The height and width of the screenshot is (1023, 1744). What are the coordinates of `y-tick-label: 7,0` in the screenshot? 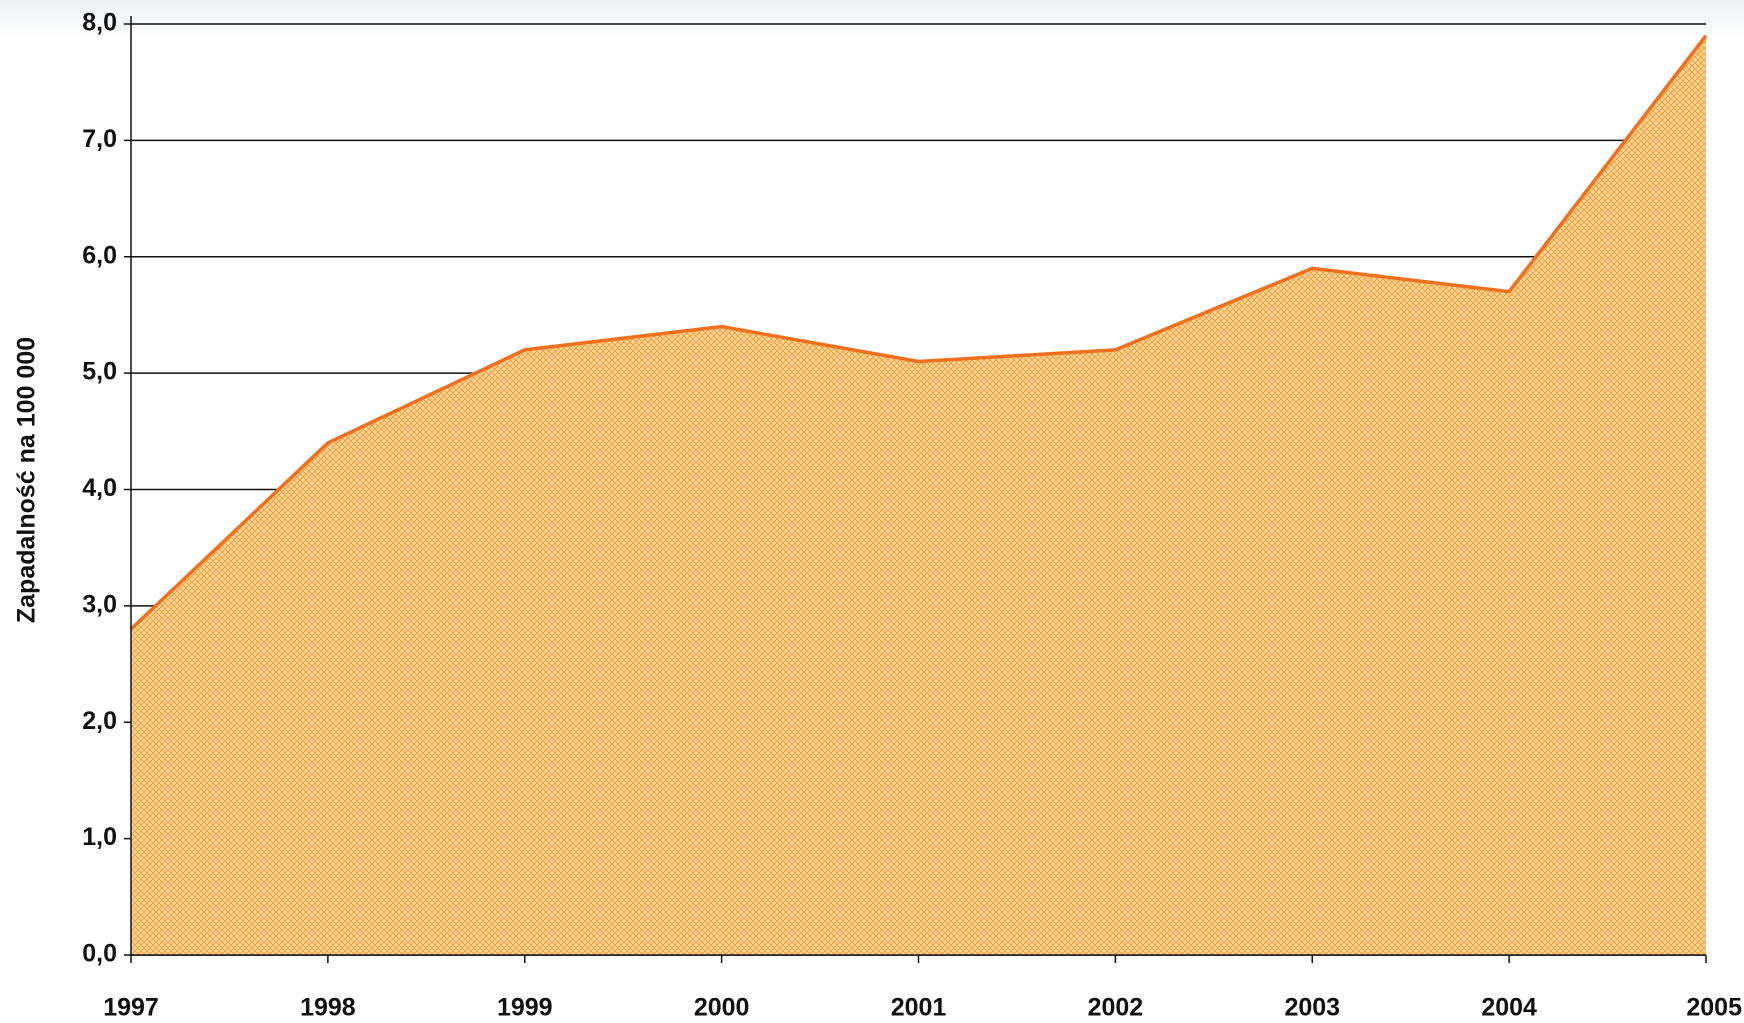 It's located at (99, 139).